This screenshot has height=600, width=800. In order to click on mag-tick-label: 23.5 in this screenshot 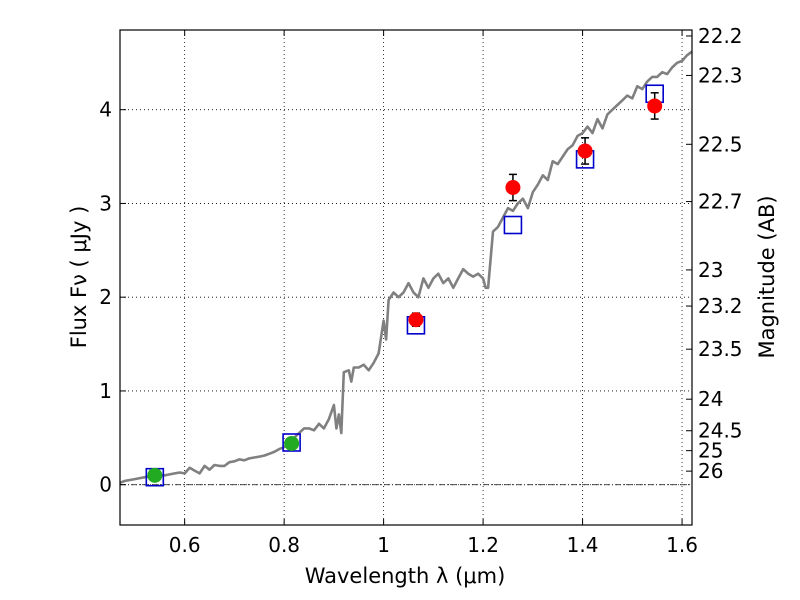, I will do `click(720, 349)`.